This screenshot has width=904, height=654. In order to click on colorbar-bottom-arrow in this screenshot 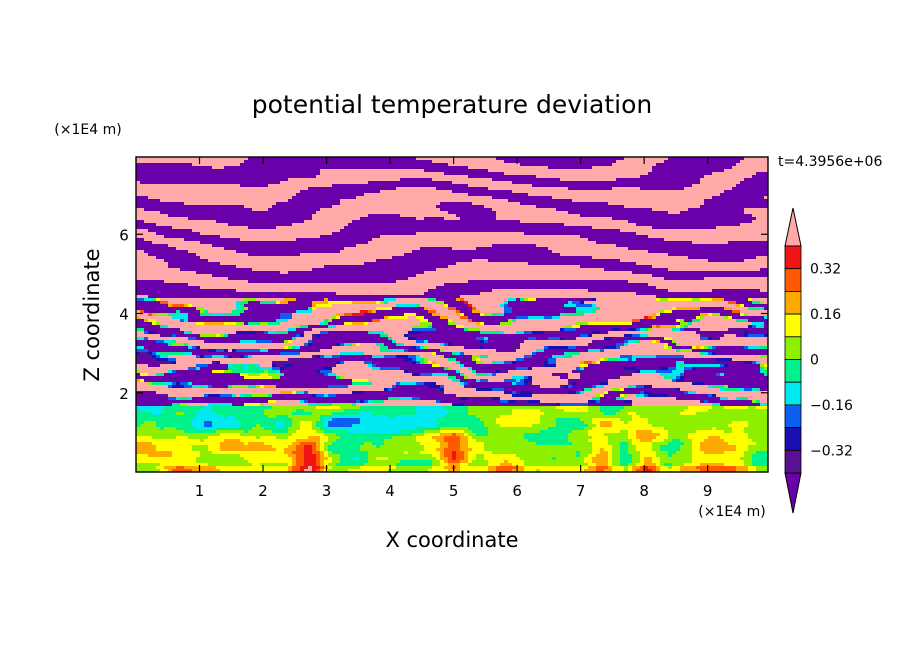, I will do `click(793, 493)`.